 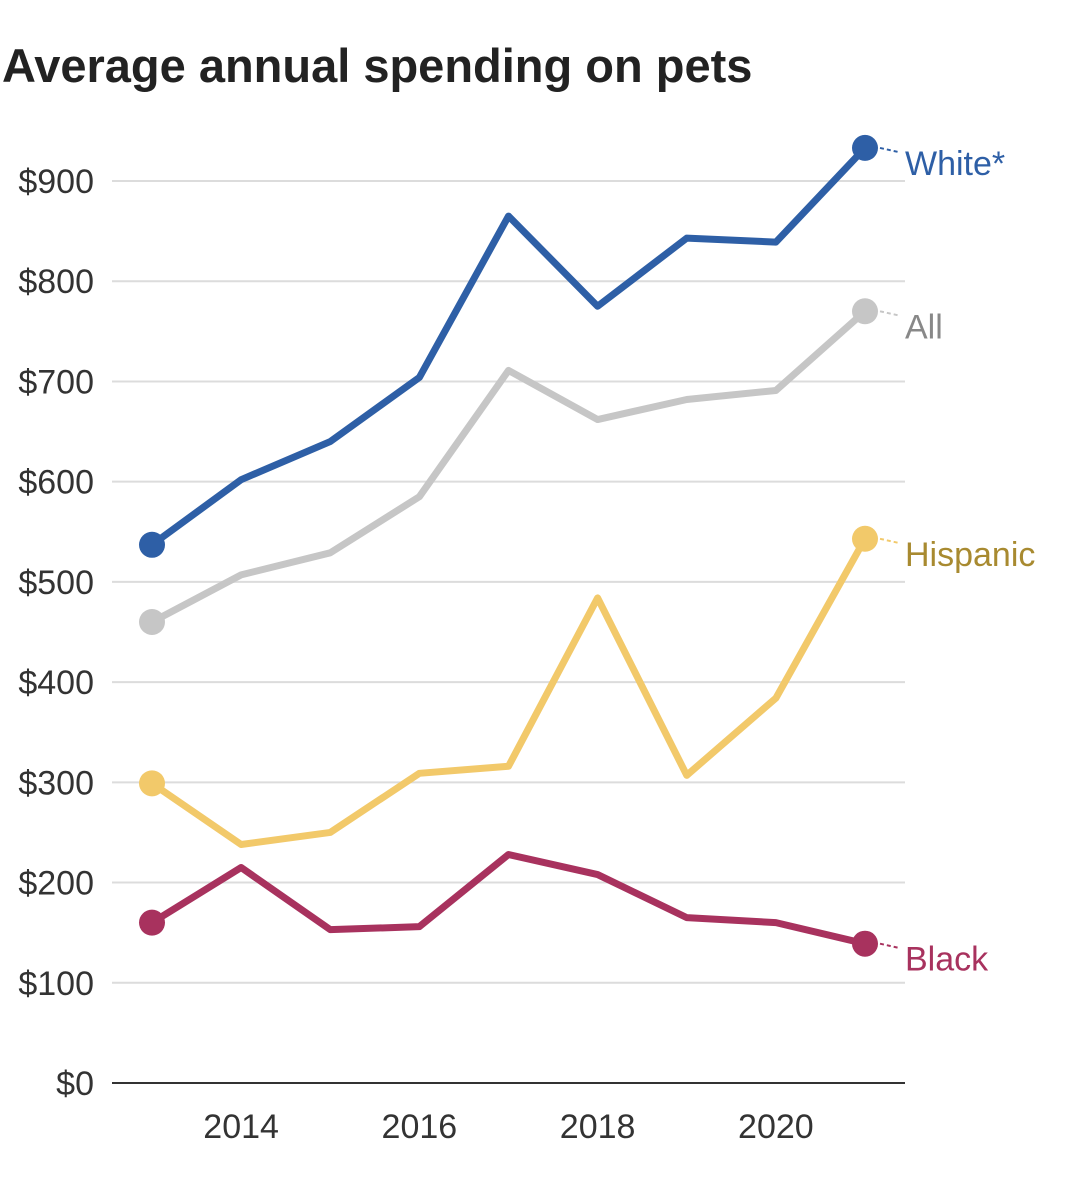 I want to click on x-tick-label: 2014, so click(x=241, y=1127).